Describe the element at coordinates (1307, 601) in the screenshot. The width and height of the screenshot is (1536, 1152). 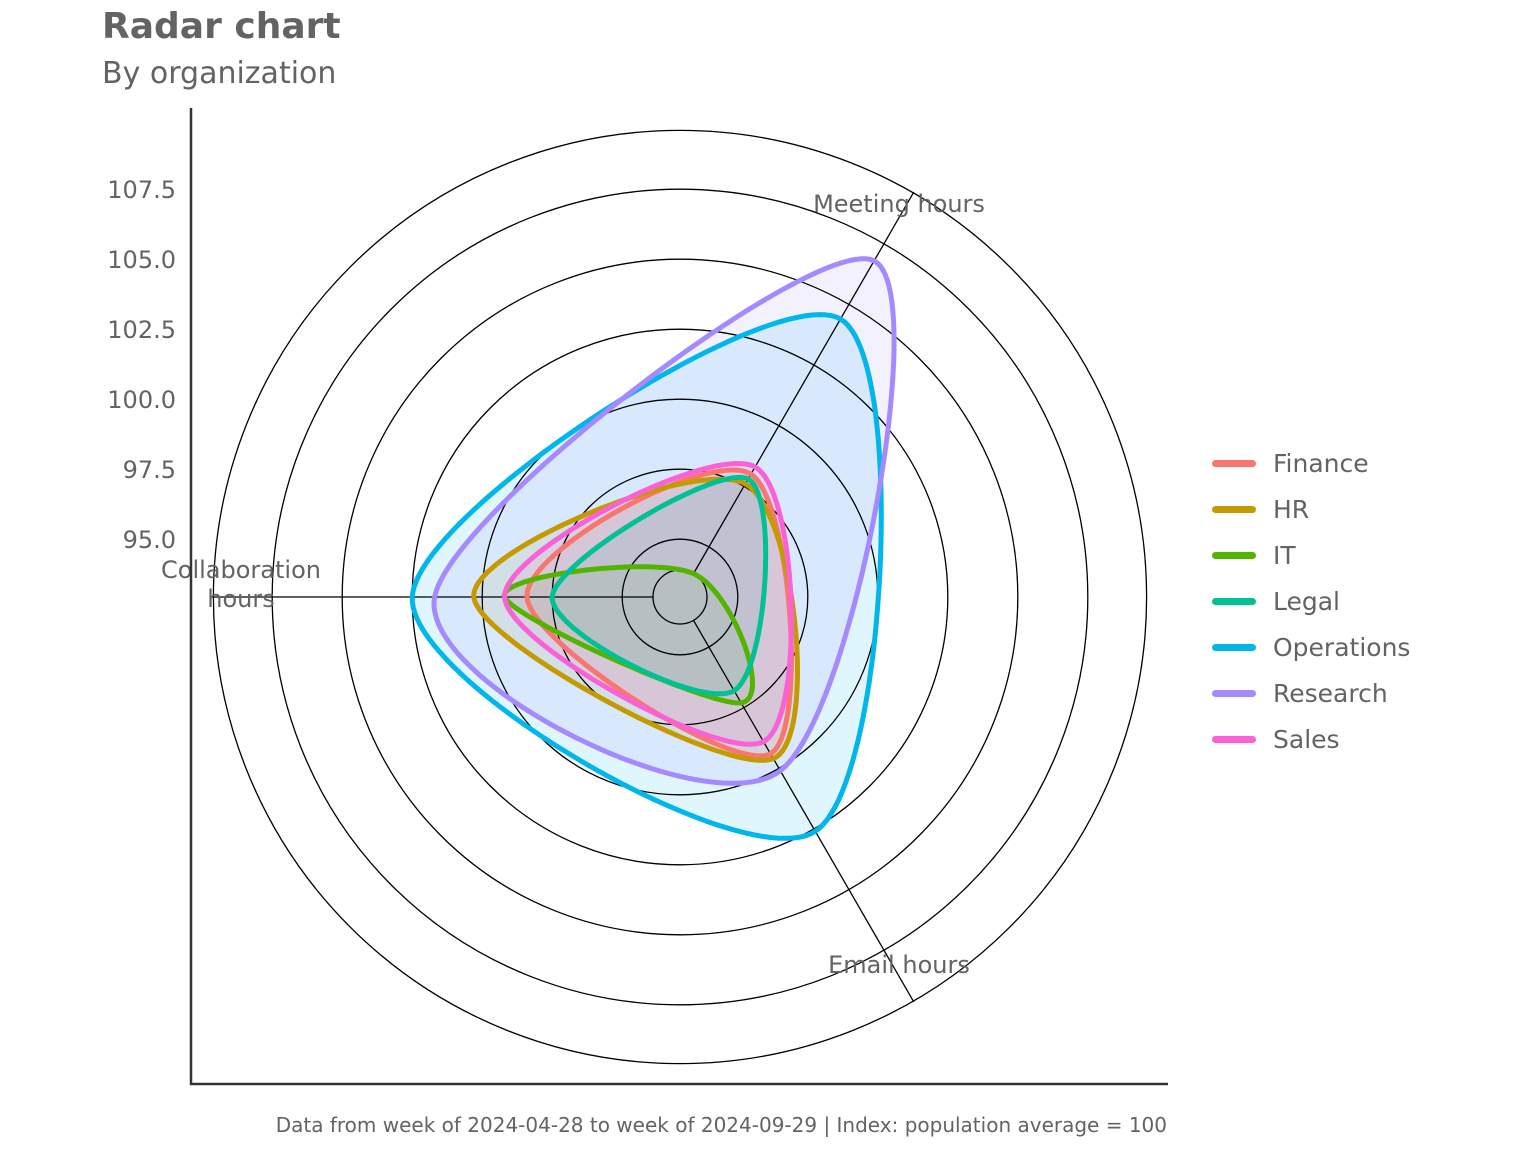
I see `legend-label: Legal` at that location.